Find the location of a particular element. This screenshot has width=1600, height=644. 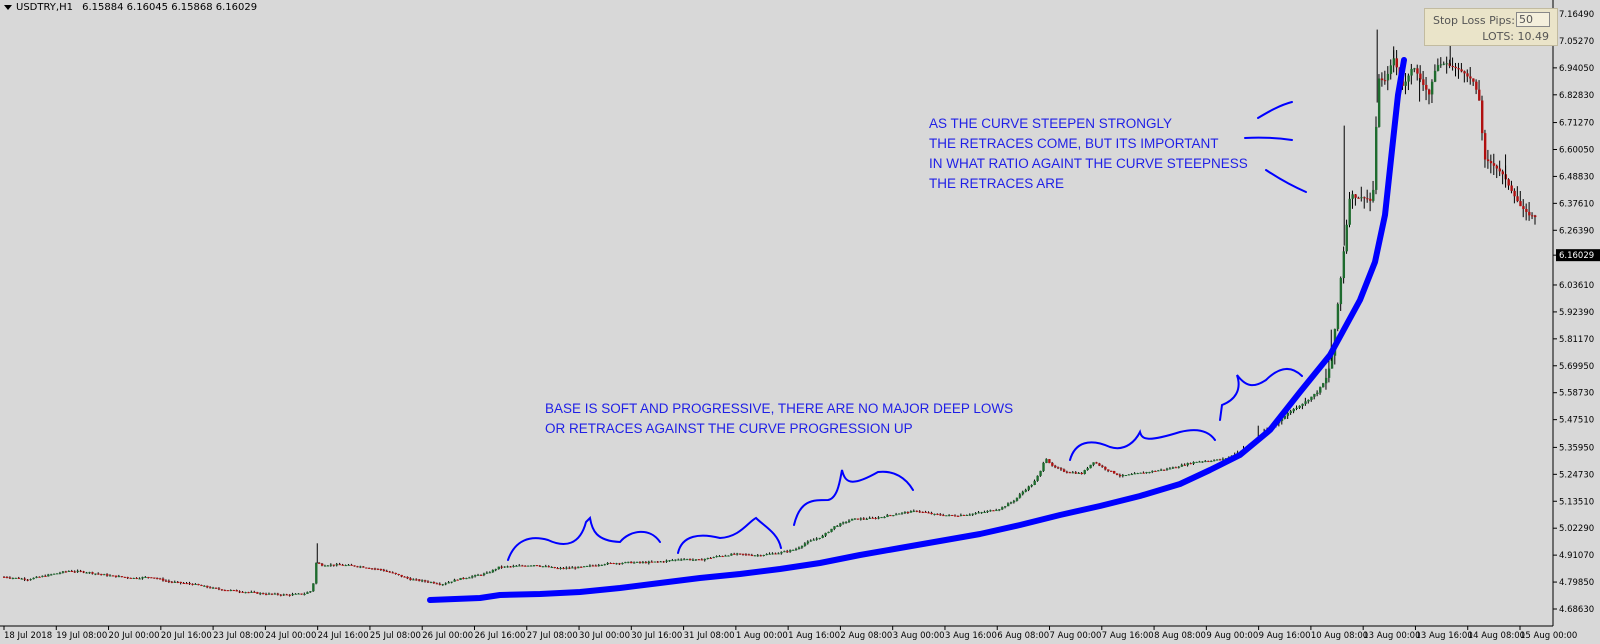

x-tick-label: 2 Aug 08:00 is located at coordinates (866, 636).